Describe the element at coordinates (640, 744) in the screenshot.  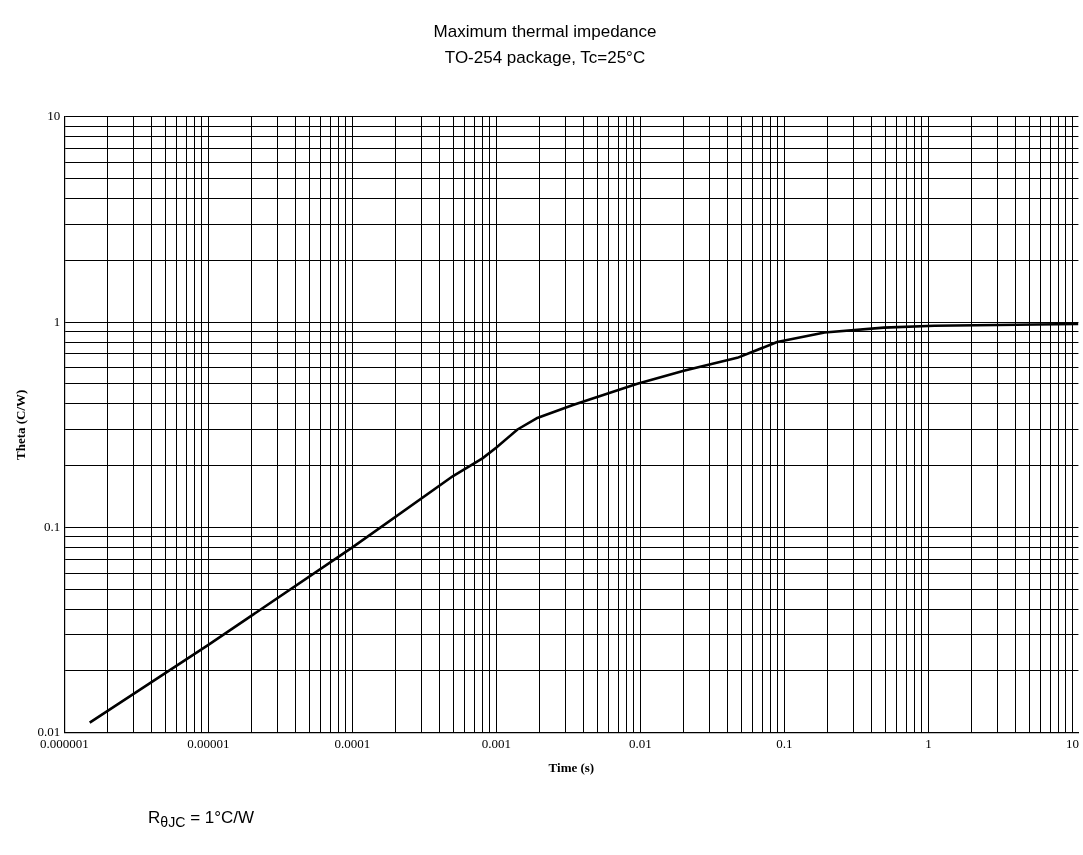
I see `x-tick-label: 0.01` at that location.